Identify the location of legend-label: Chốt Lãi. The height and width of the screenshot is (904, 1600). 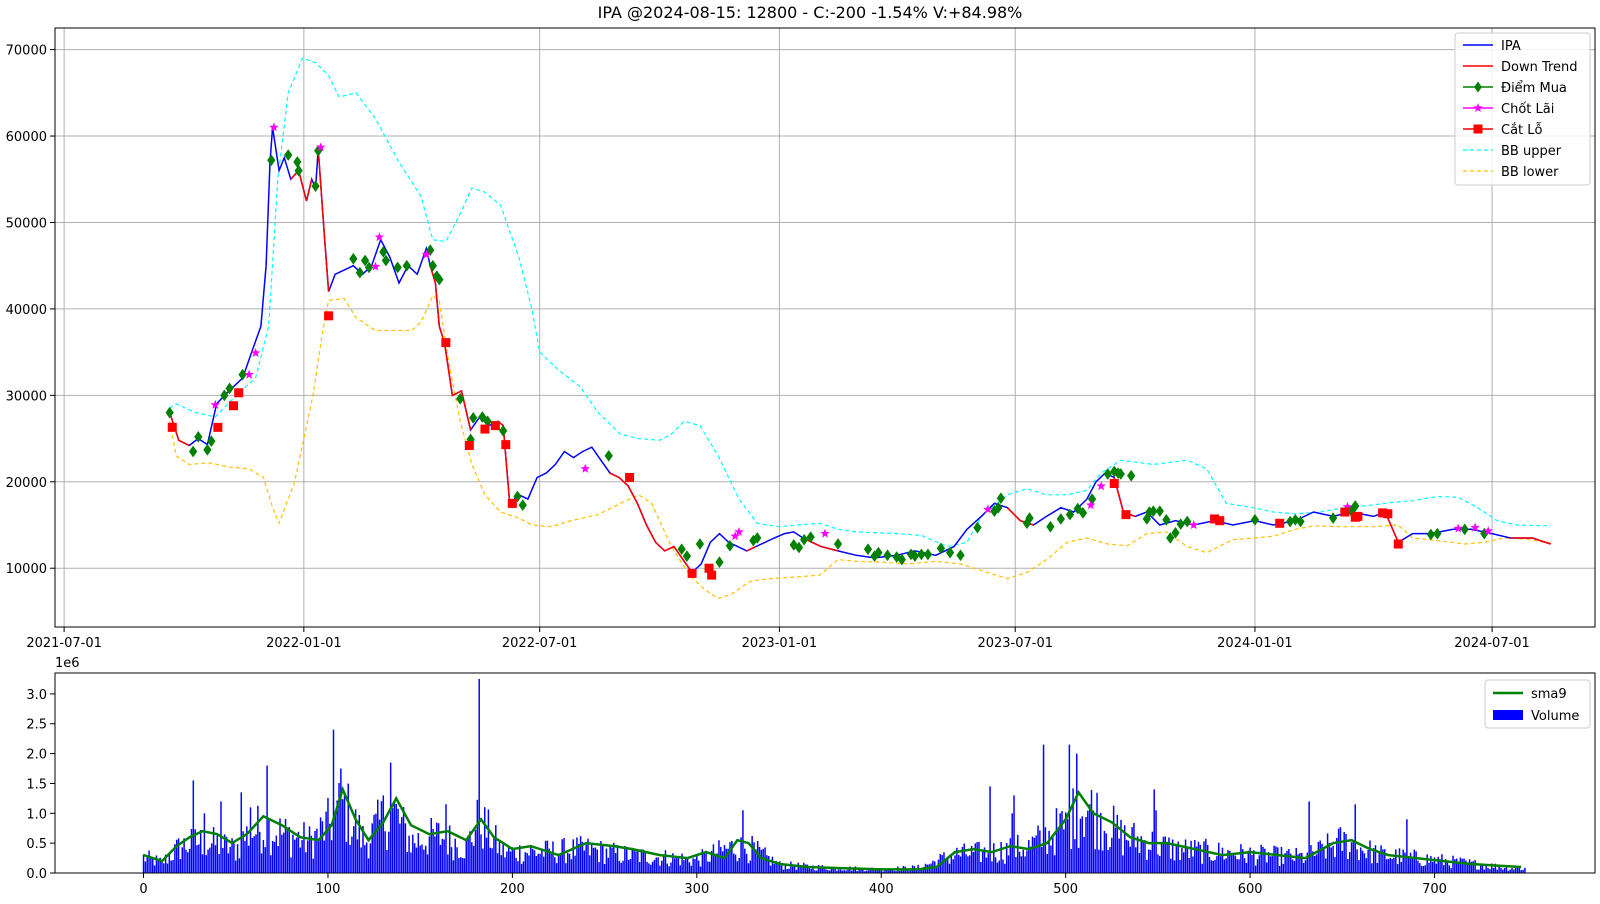
(1527, 109).